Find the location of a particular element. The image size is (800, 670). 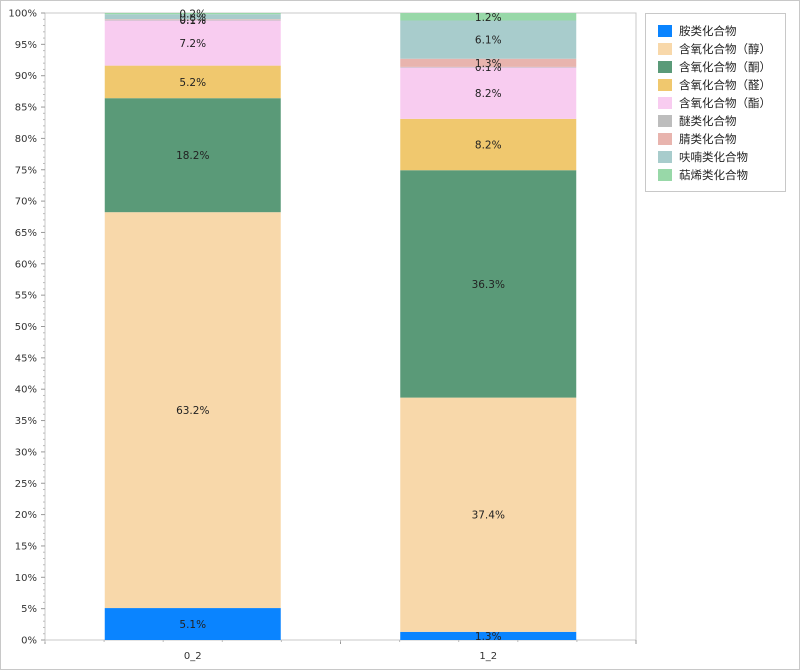

y-tick-label: 60% is located at coordinates (26, 264).